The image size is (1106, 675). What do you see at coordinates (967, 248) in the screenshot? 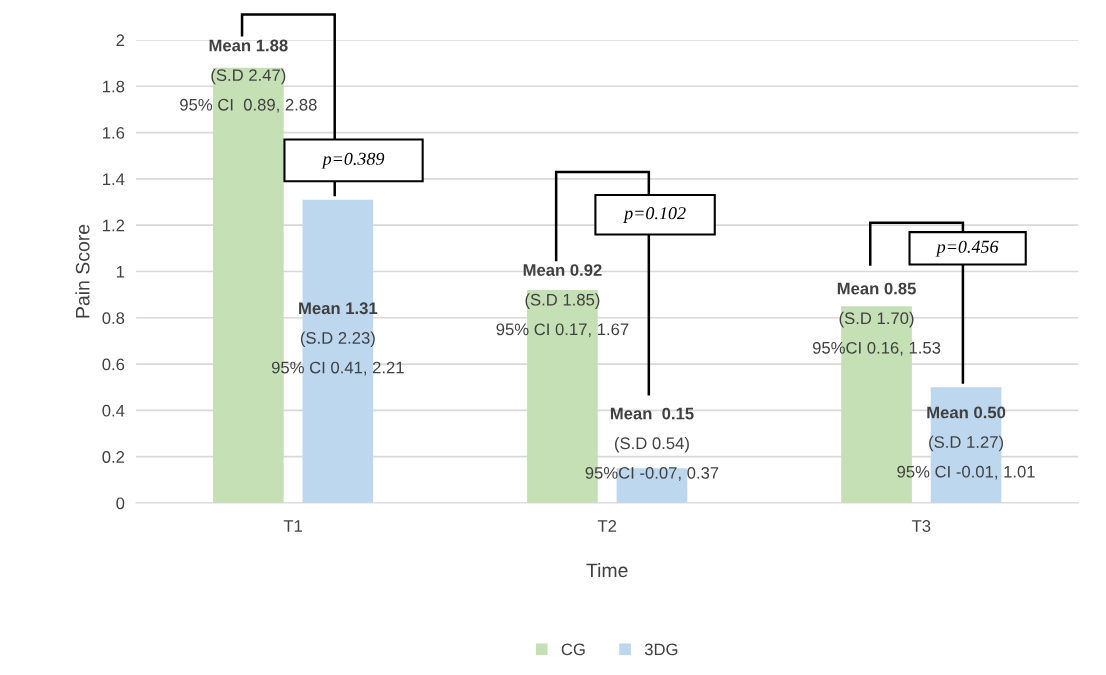
I see `annotation: p=0.456` at bounding box center [967, 248].